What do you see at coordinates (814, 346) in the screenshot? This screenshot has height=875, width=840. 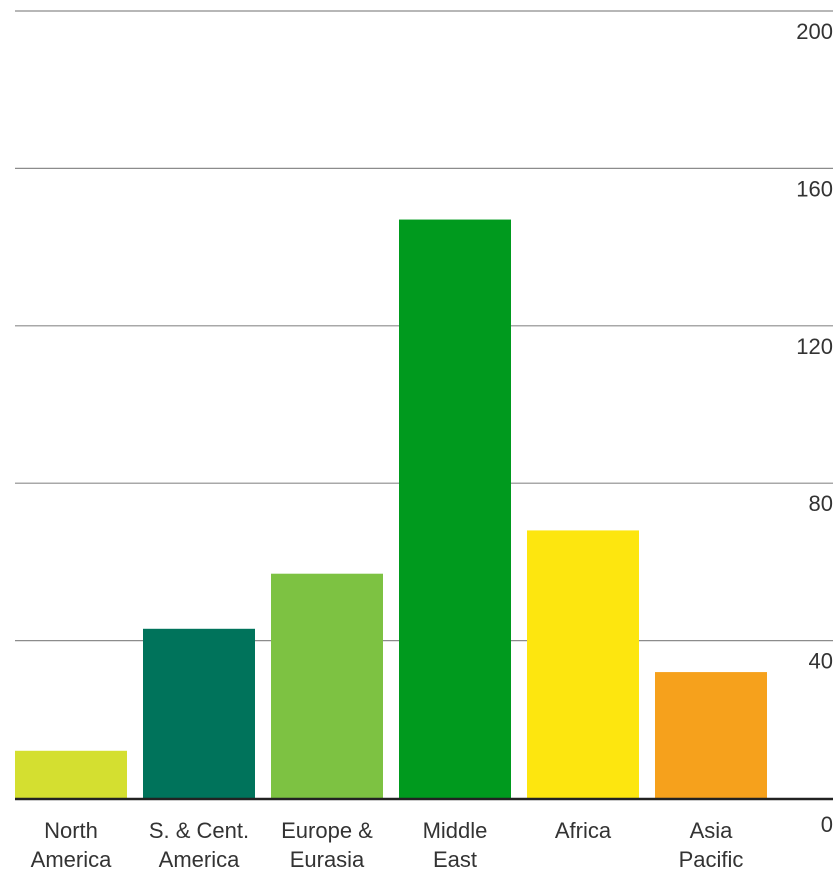 I see `y-tick-label: 120` at bounding box center [814, 346].